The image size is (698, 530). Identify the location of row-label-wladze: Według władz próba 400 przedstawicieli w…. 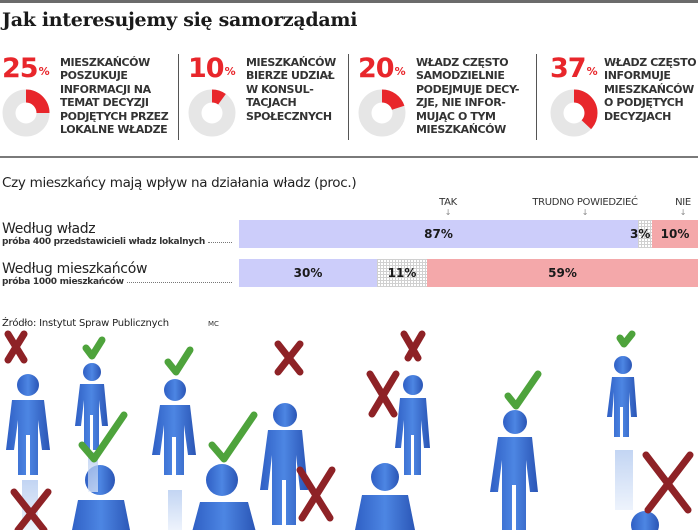
(117, 234).